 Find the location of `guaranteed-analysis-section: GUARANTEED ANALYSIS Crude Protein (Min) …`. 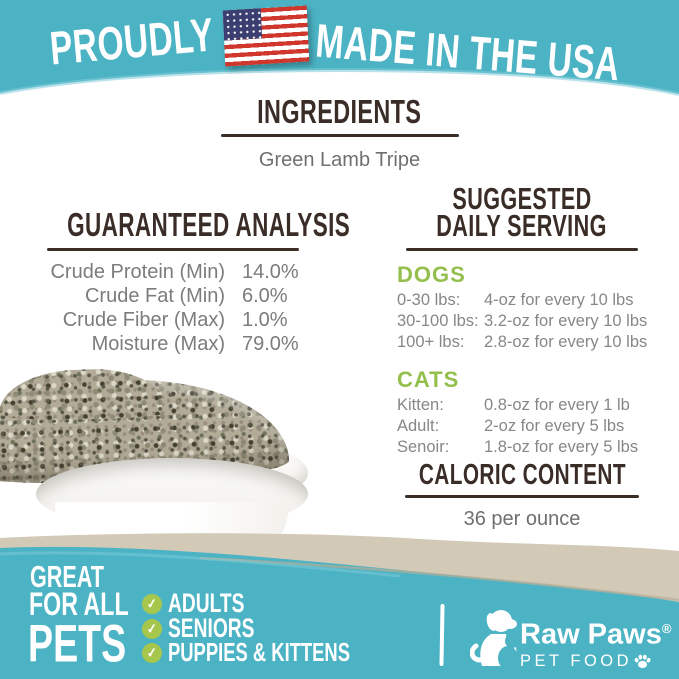

guaranteed-analysis-section: GUARANTEED ANALYSIS Crude Protein (Min) … is located at coordinates (185, 281).